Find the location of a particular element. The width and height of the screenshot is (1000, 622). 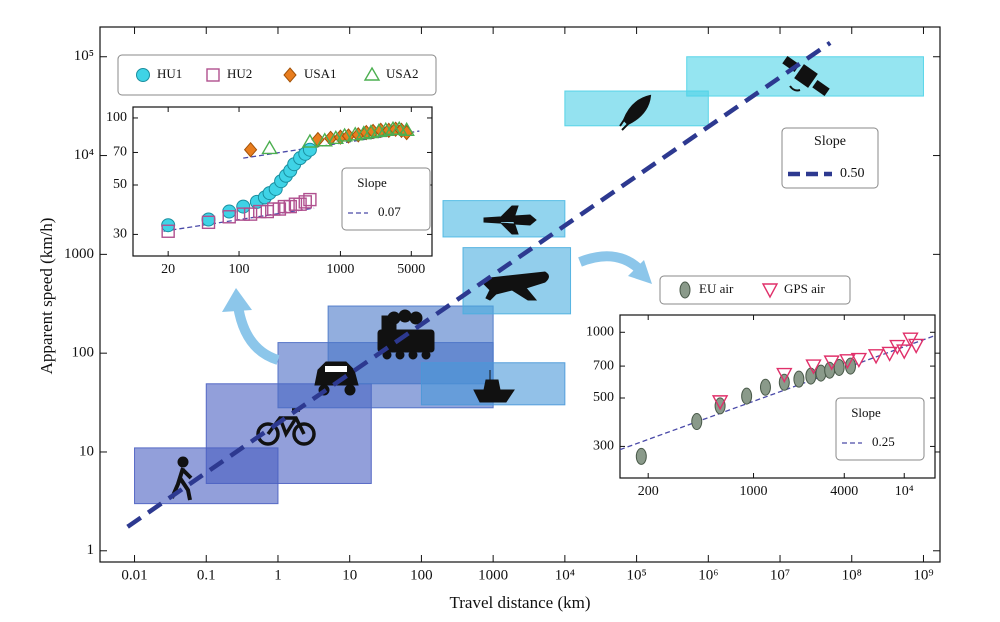

x-tick-label: 10 is located at coordinates (349, 575).